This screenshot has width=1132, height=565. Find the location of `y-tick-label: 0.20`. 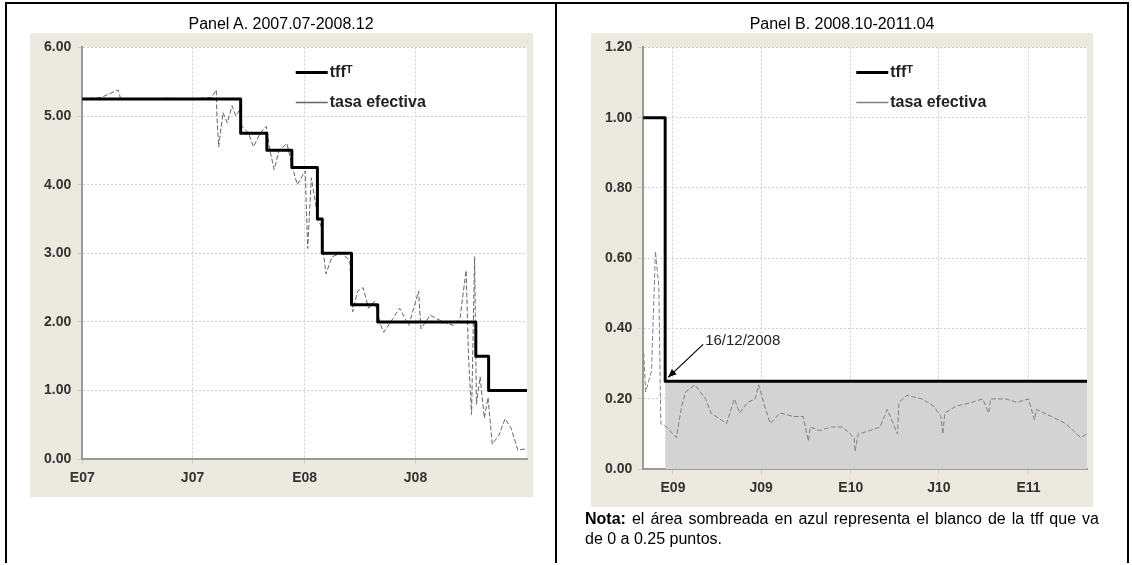

y-tick-label: 0.20 is located at coordinates (619, 397).